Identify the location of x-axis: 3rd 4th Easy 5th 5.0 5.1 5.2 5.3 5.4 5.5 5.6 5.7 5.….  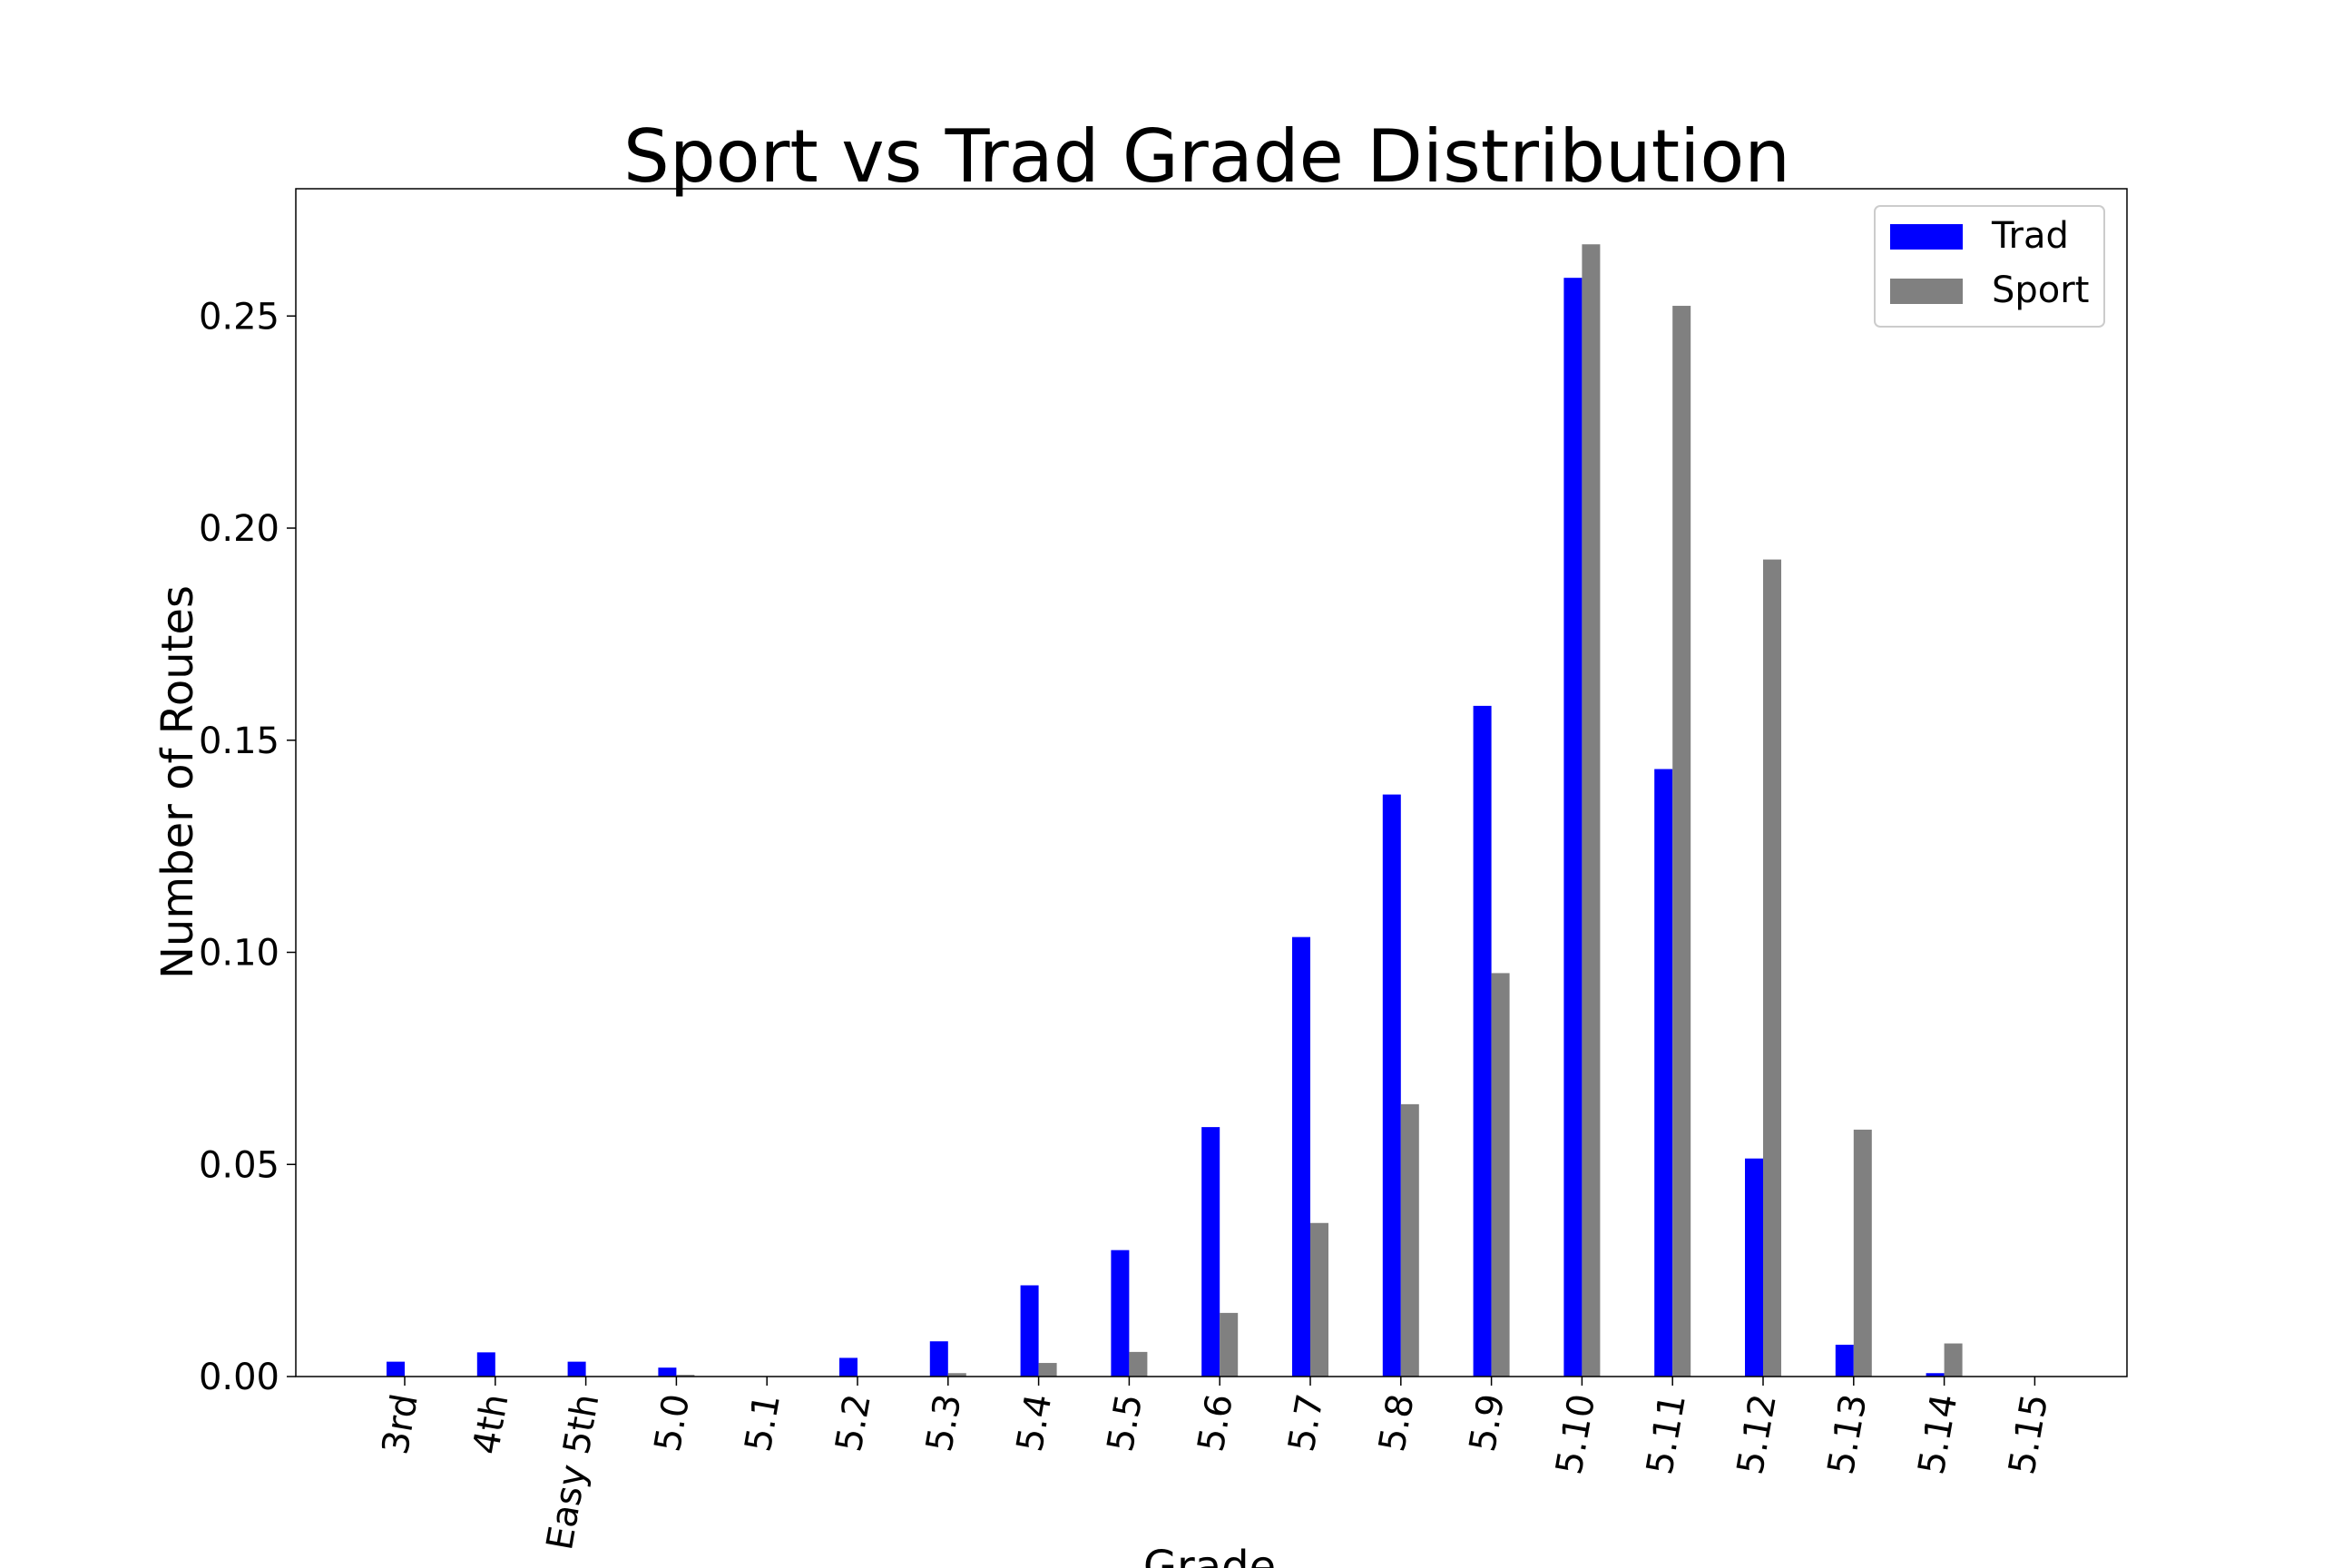
(1215, 1465).